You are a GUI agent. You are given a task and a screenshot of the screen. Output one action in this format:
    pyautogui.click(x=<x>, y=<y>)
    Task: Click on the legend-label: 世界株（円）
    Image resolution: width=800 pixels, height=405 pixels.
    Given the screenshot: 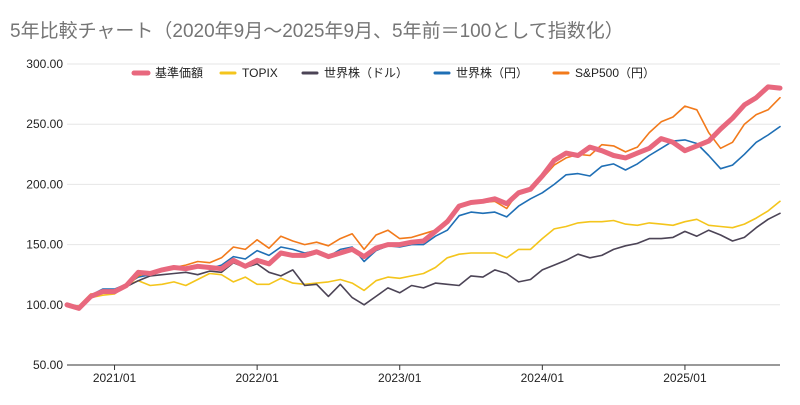 What is the action you would take?
    pyautogui.click(x=492, y=72)
    